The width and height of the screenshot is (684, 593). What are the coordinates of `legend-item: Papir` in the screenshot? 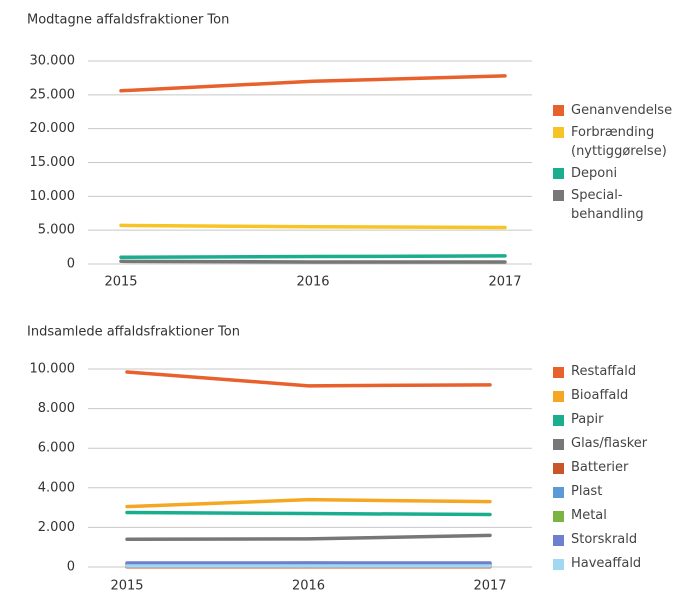 It's located at (600, 420).